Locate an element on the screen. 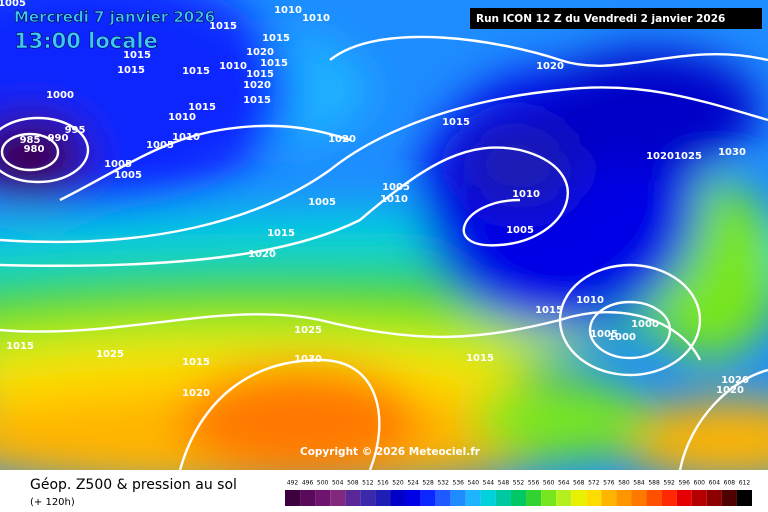 Image resolution: width=768 pixels, height=512 pixels. scale-label: 600 is located at coordinates (700, 483).